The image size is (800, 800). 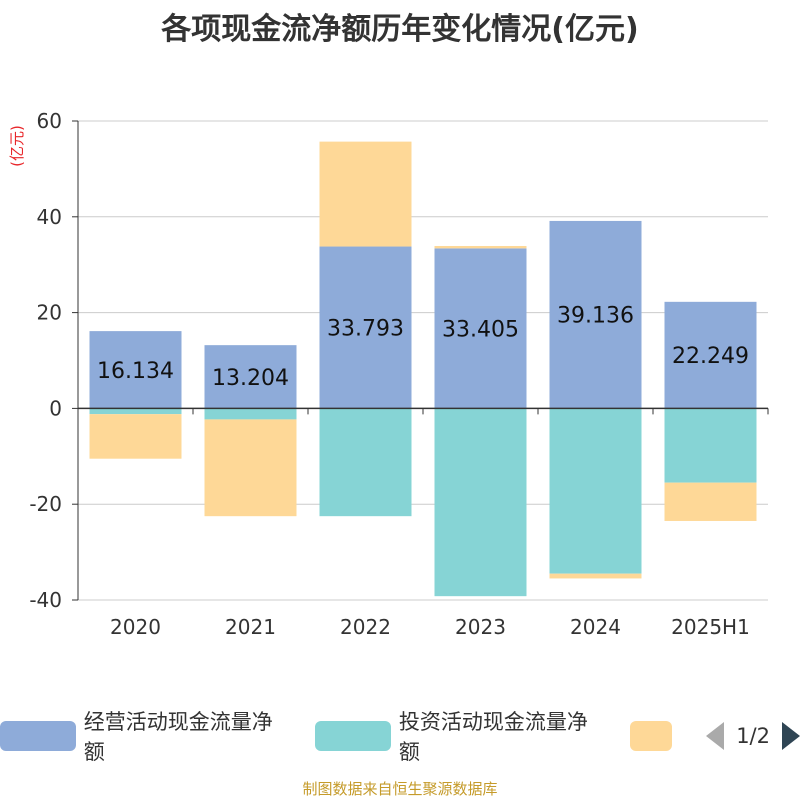 What do you see at coordinates (480, 627) in the screenshot?
I see `x-tick-label: 2023` at bounding box center [480, 627].